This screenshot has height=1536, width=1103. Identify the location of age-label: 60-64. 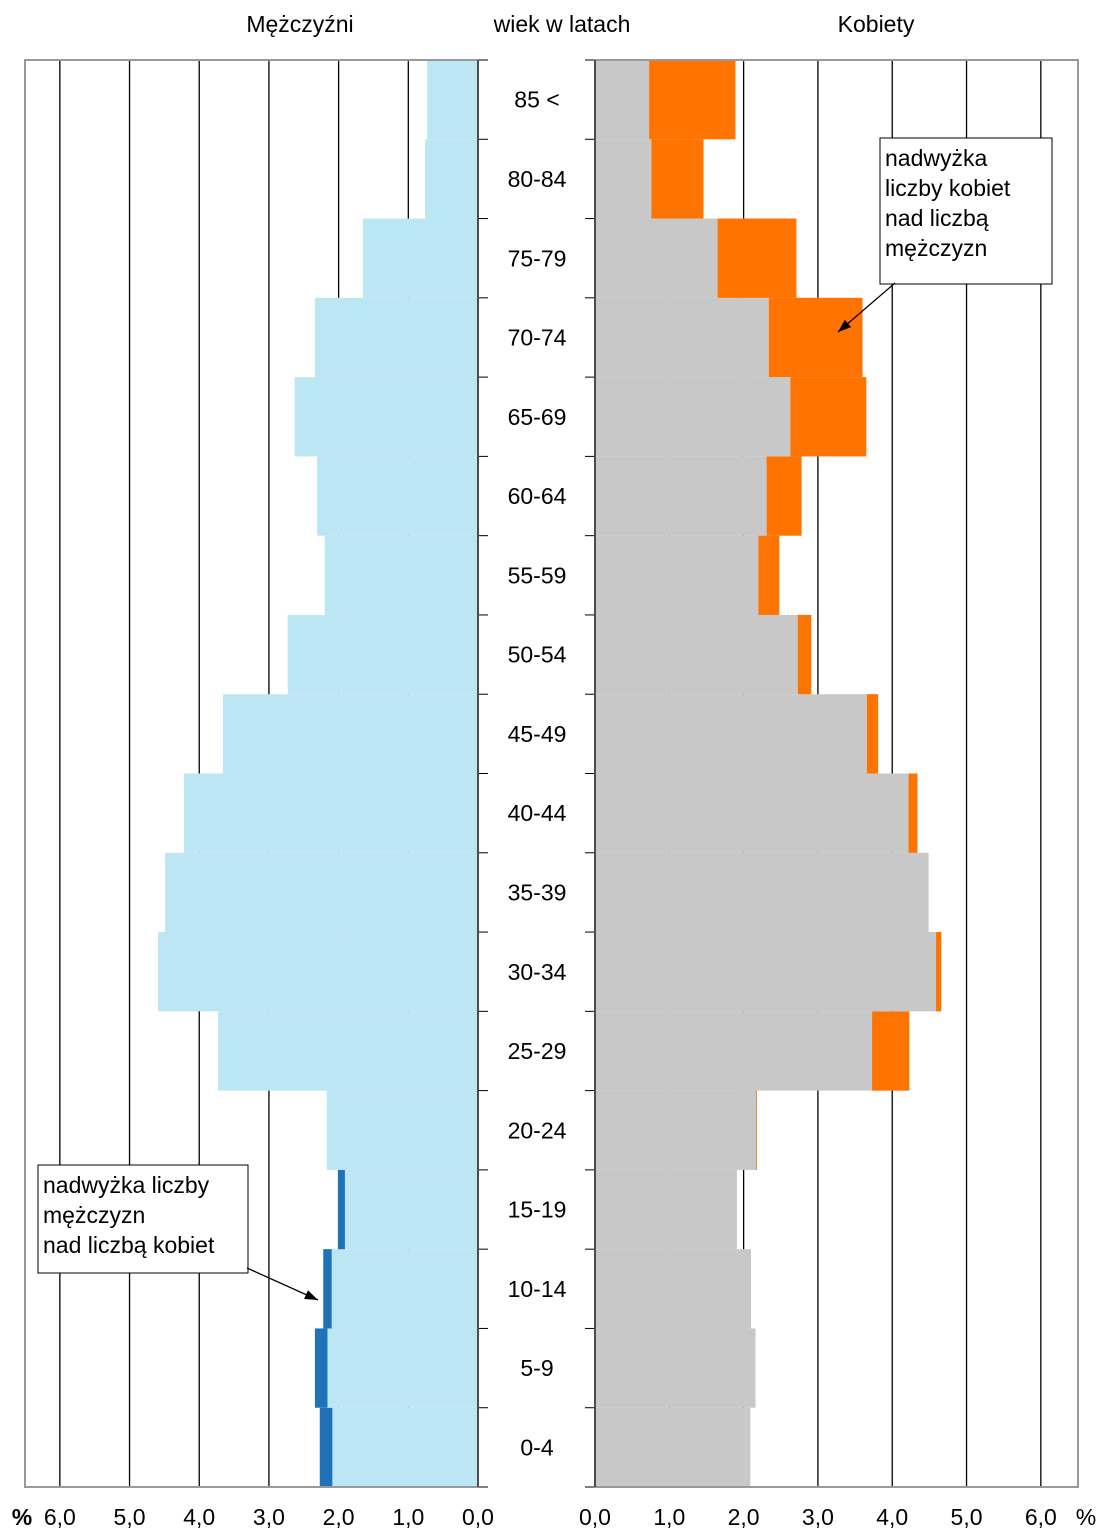
(537, 496).